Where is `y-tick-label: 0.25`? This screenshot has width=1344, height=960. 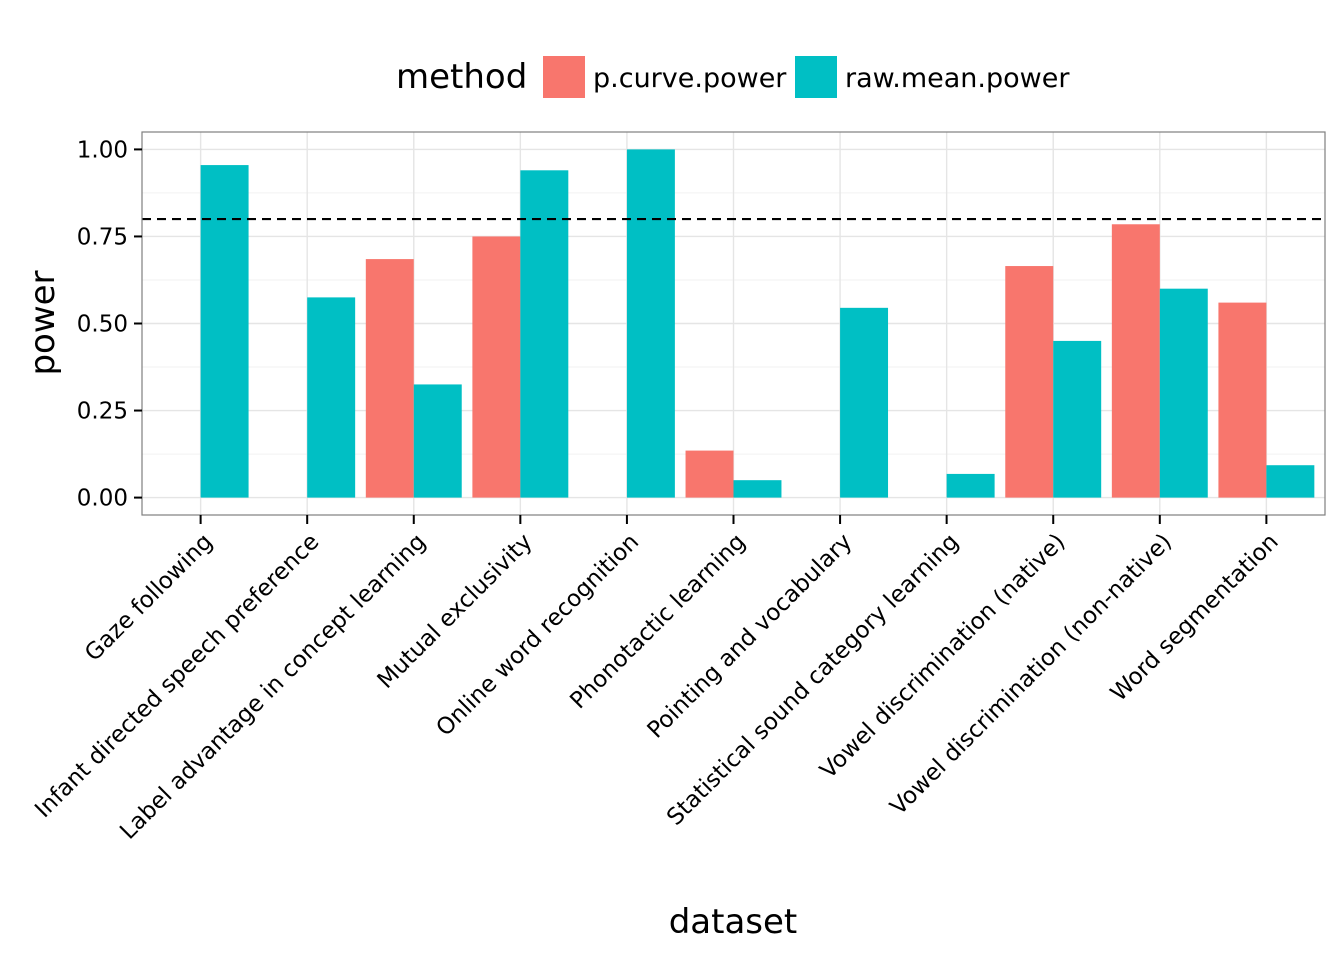 y-tick-label: 0.25 is located at coordinates (102, 412).